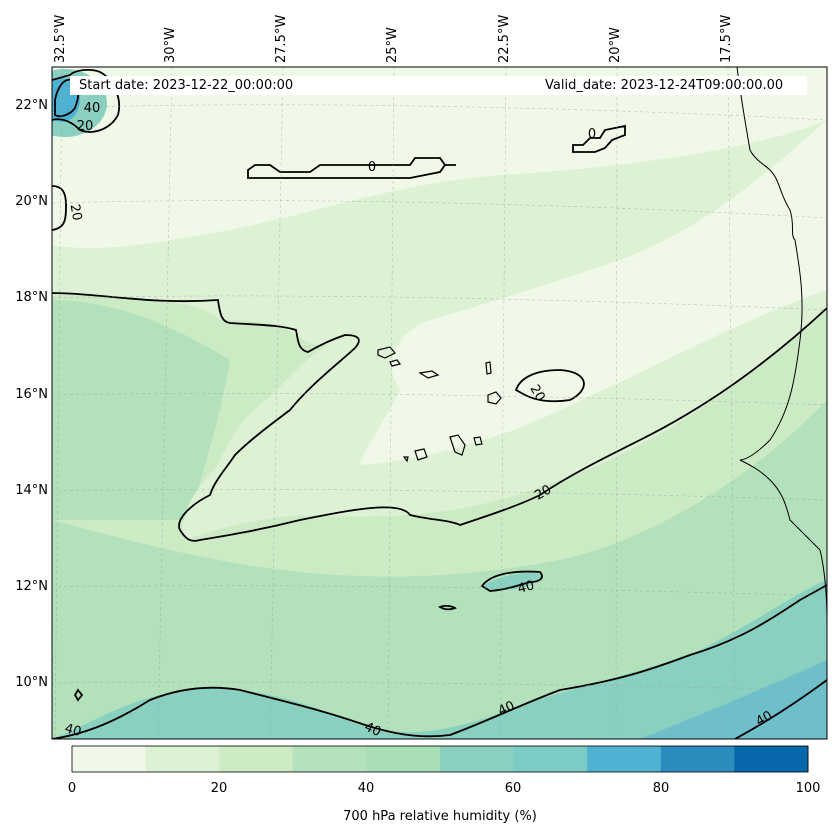 This screenshot has height=840, width=837. I want to click on latitude-label: 14°N, so click(31, 490).